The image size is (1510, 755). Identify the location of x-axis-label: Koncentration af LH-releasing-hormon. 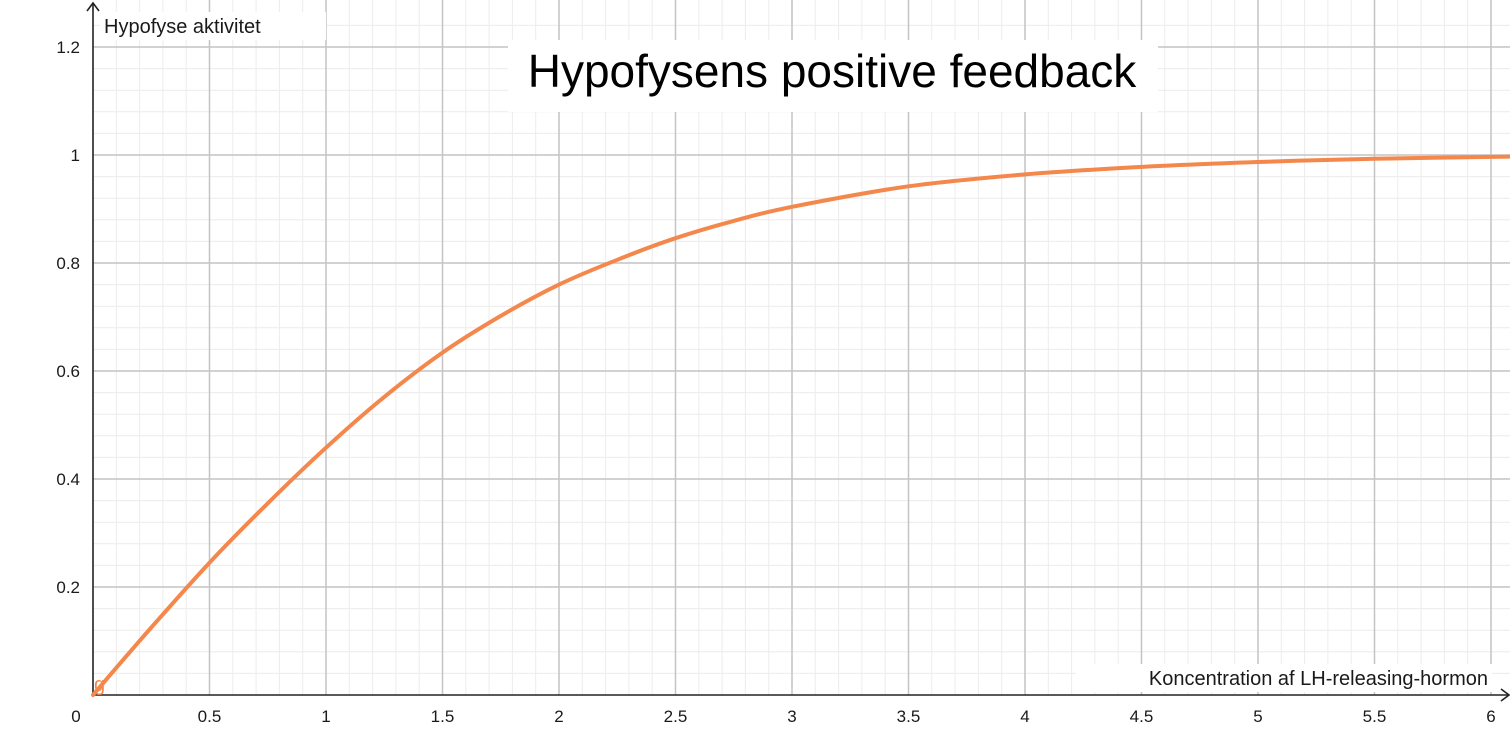
(1318, 679).